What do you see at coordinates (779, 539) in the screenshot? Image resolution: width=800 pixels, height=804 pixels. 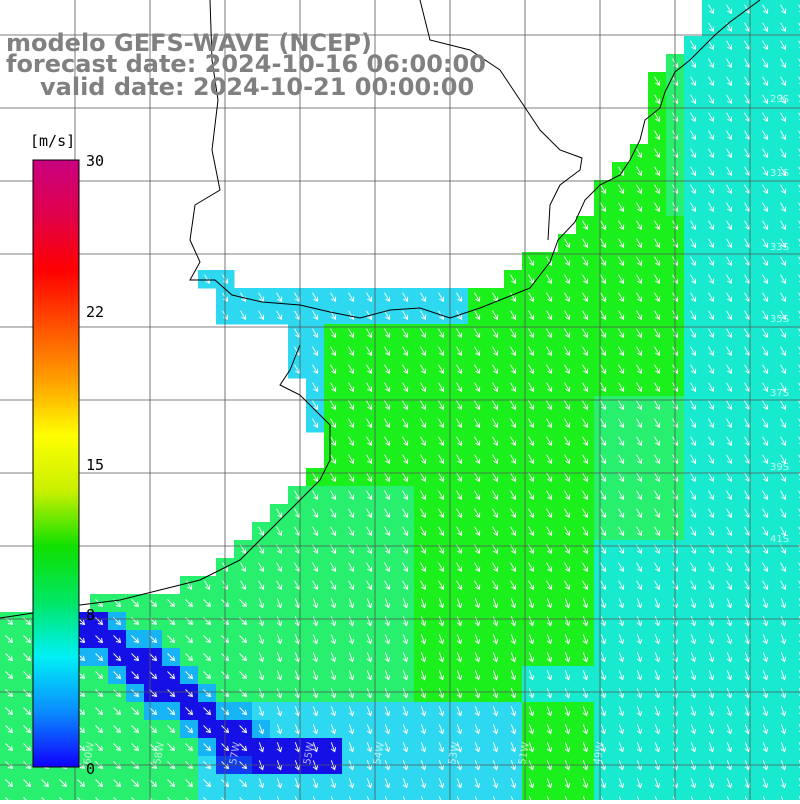 I see `lat-label: 41S` at bounding box center [779, 539].